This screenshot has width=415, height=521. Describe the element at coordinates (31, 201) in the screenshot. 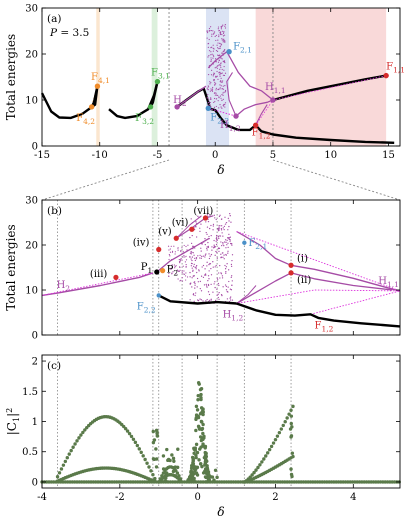

I see `y-tick-label: 30` at that location.